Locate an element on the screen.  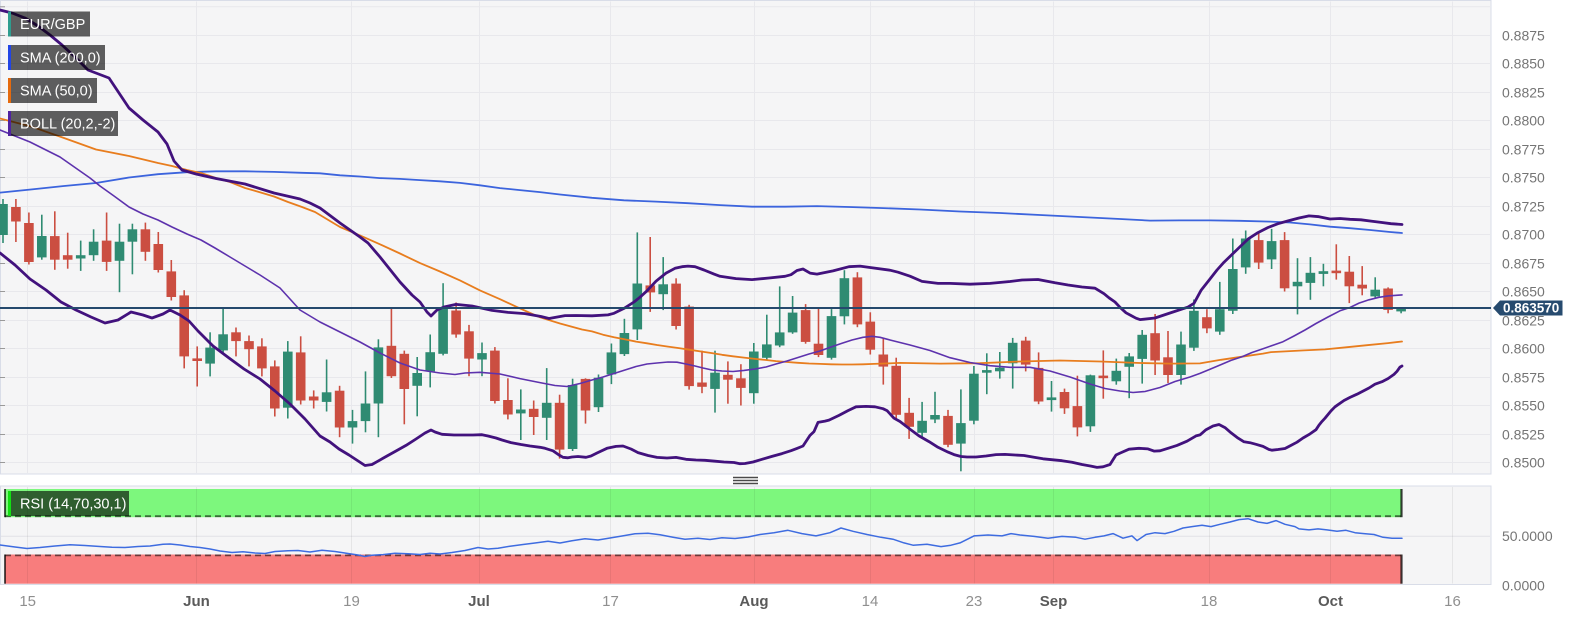
svg-text: 15 is located at coordinates (27, 601).